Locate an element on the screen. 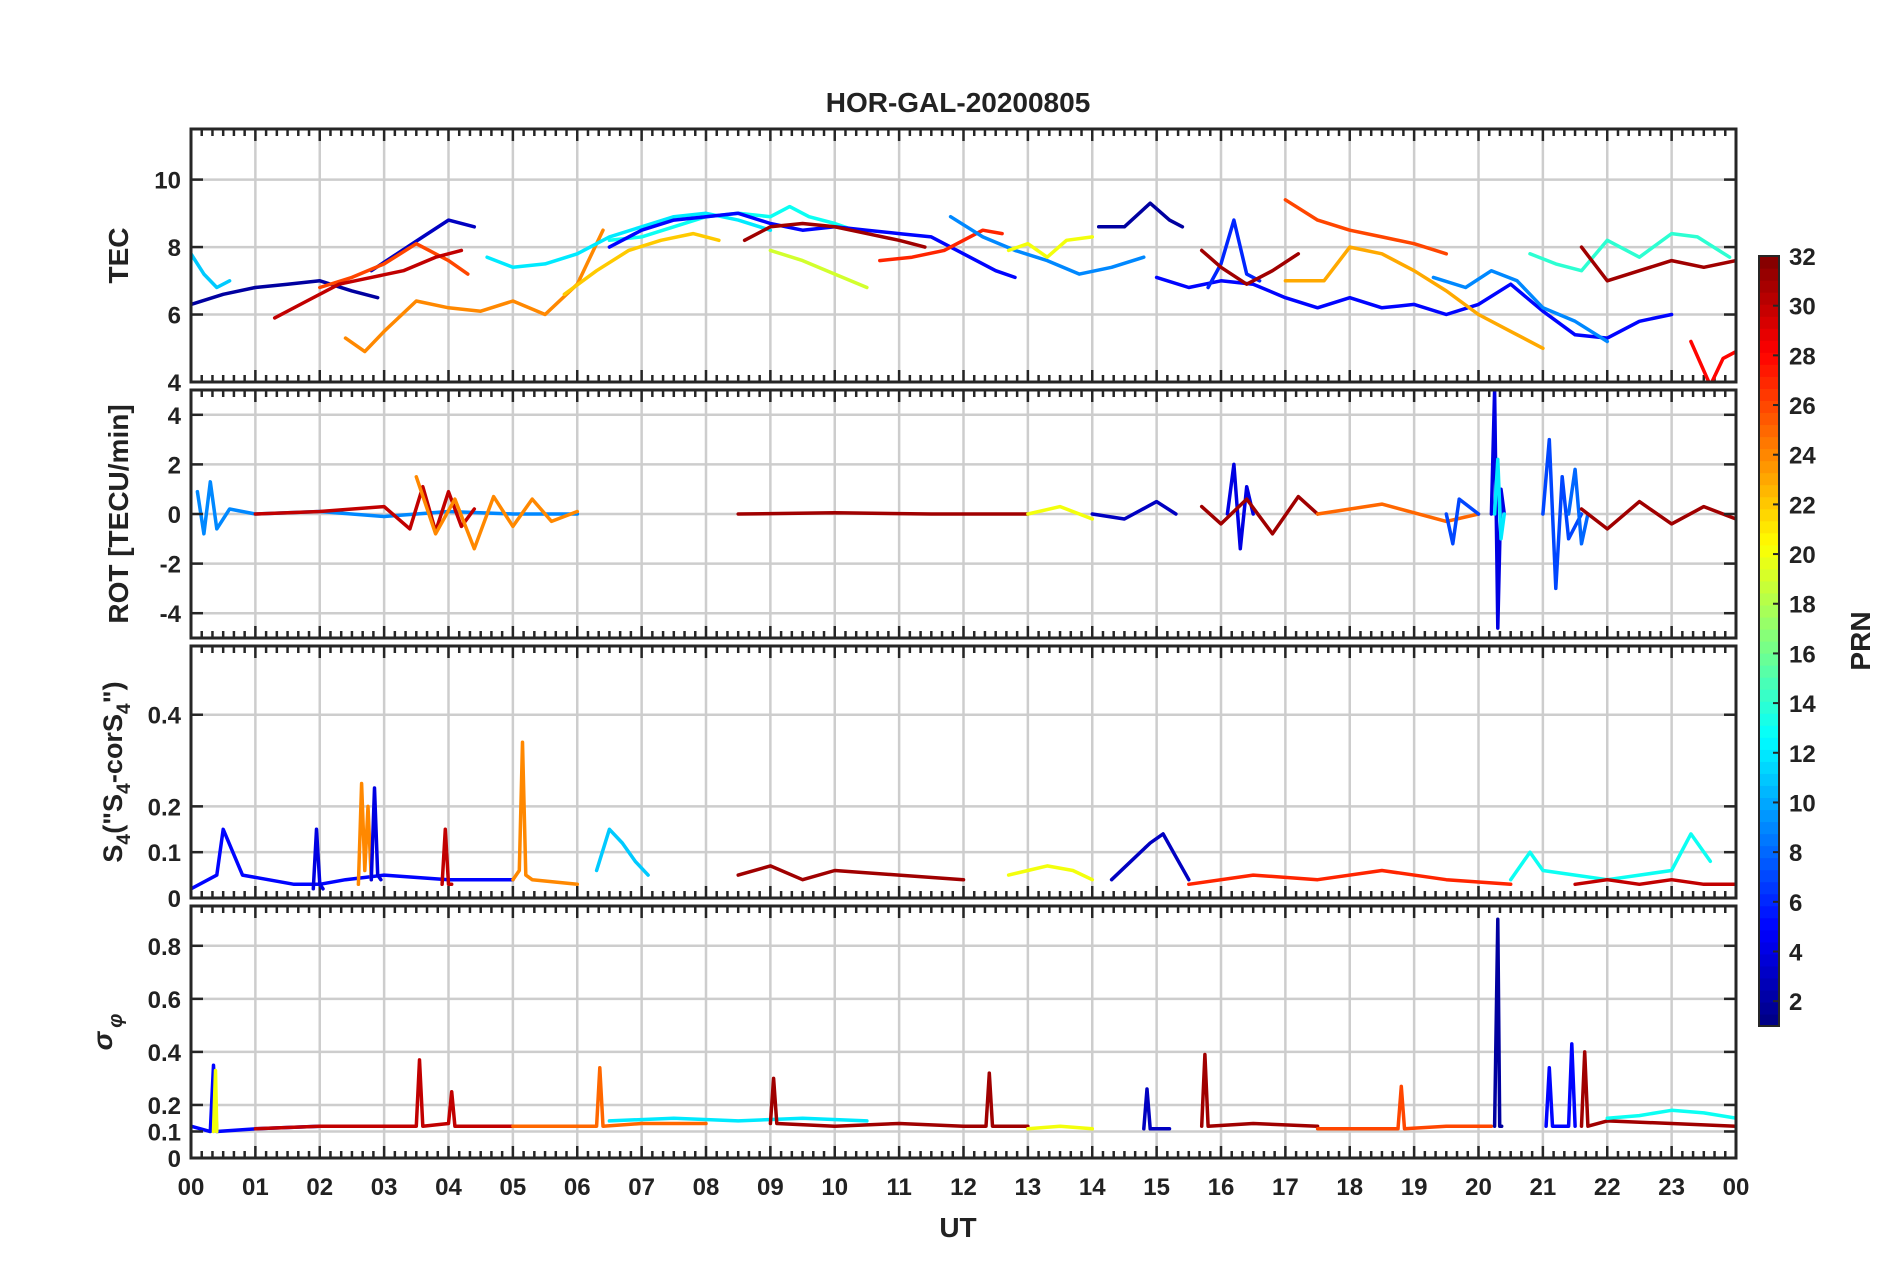 This screenshot has width=1902, height=1272. colorbar-tick-label: 10 is located at coordinates (1802, 803).